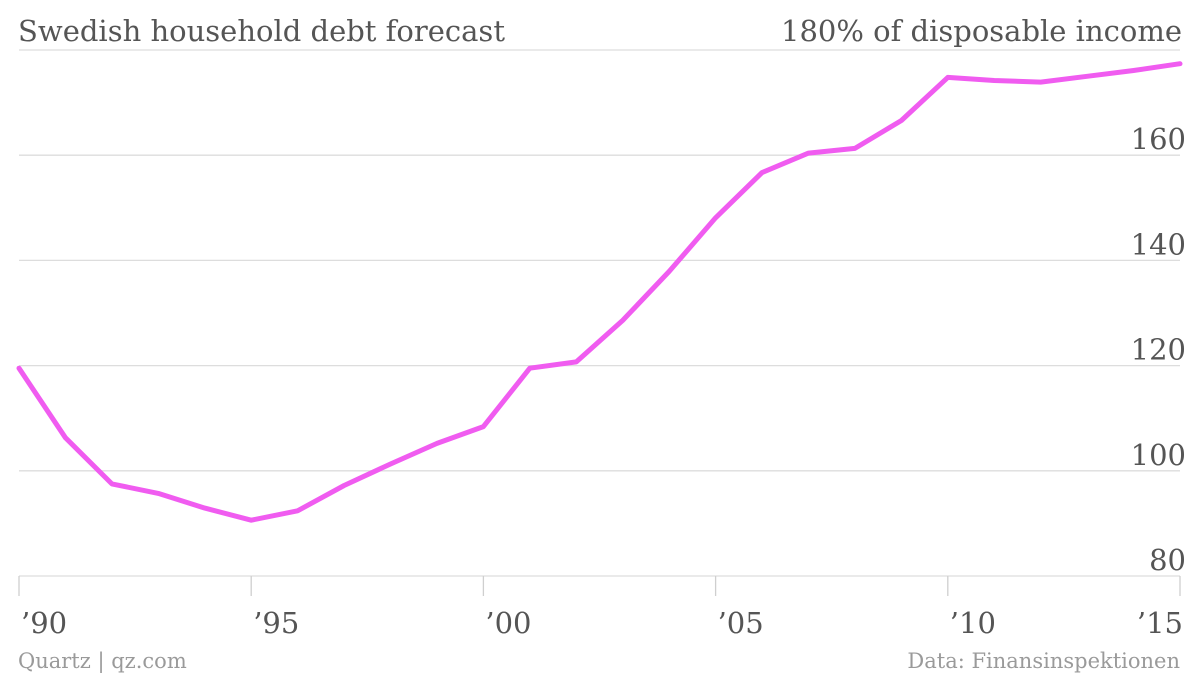 The width and height of the screenshot is (1200, 676). Describe the element at coordinates (1160, 623) in the screenshot. I see `x-tick-label-2015: ’15` at that location.